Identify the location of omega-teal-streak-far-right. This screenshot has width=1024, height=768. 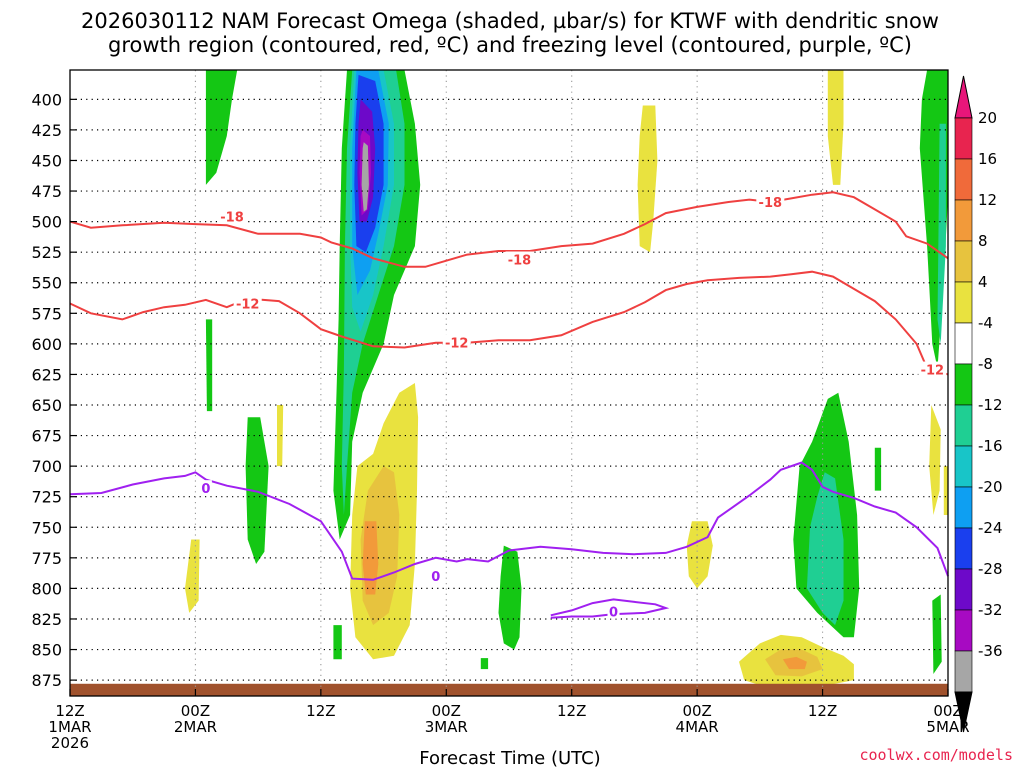
(941, 233).